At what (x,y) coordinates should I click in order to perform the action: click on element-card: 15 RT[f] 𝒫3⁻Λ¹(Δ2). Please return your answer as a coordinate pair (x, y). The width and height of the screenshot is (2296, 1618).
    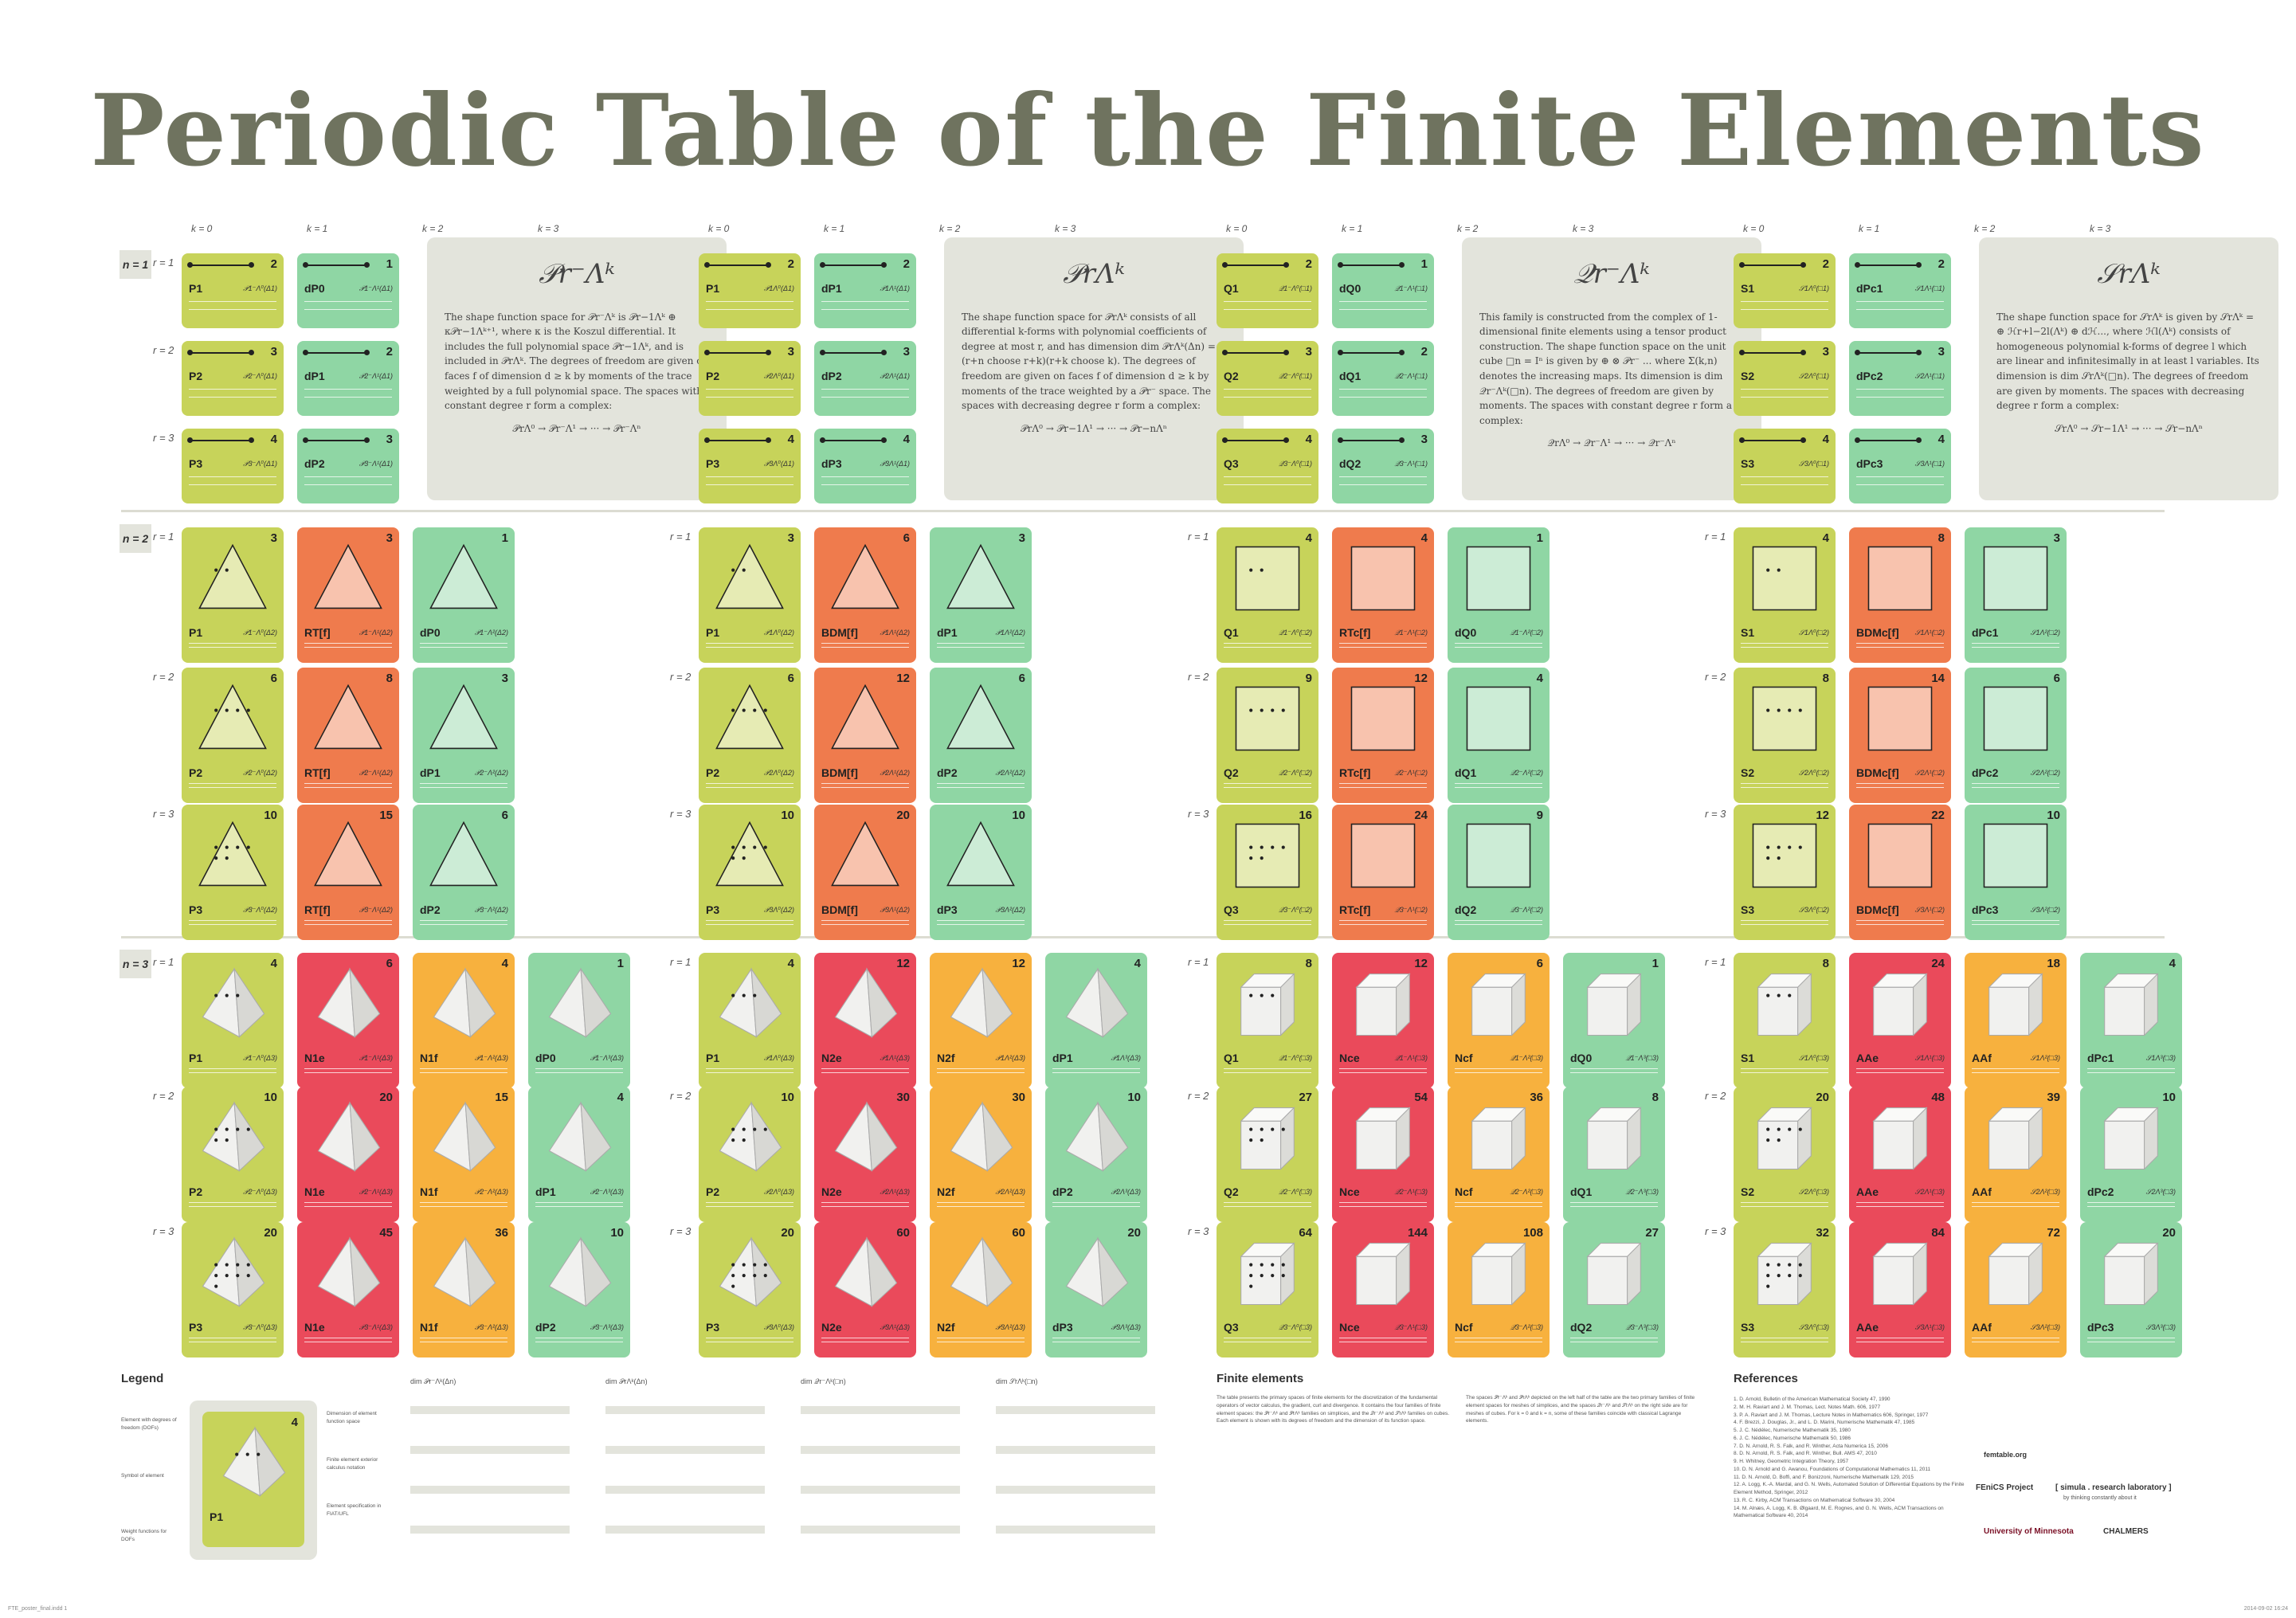
    Looking at the image, I should click on (348, 872).